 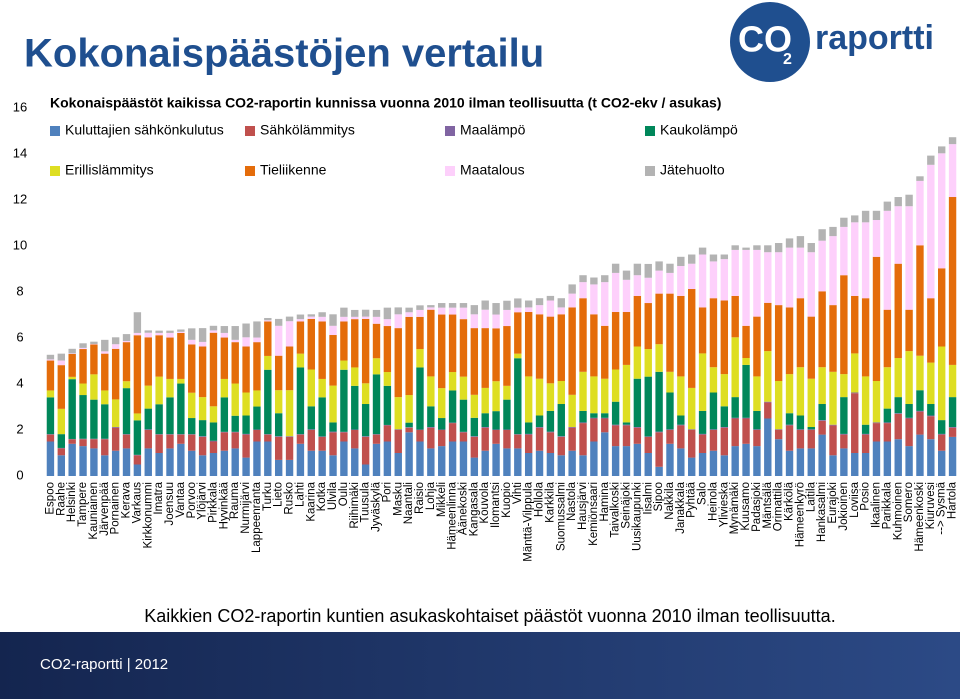 I want to click on x-tick-label: Uusikaupunki, so click(x=637, y=516).